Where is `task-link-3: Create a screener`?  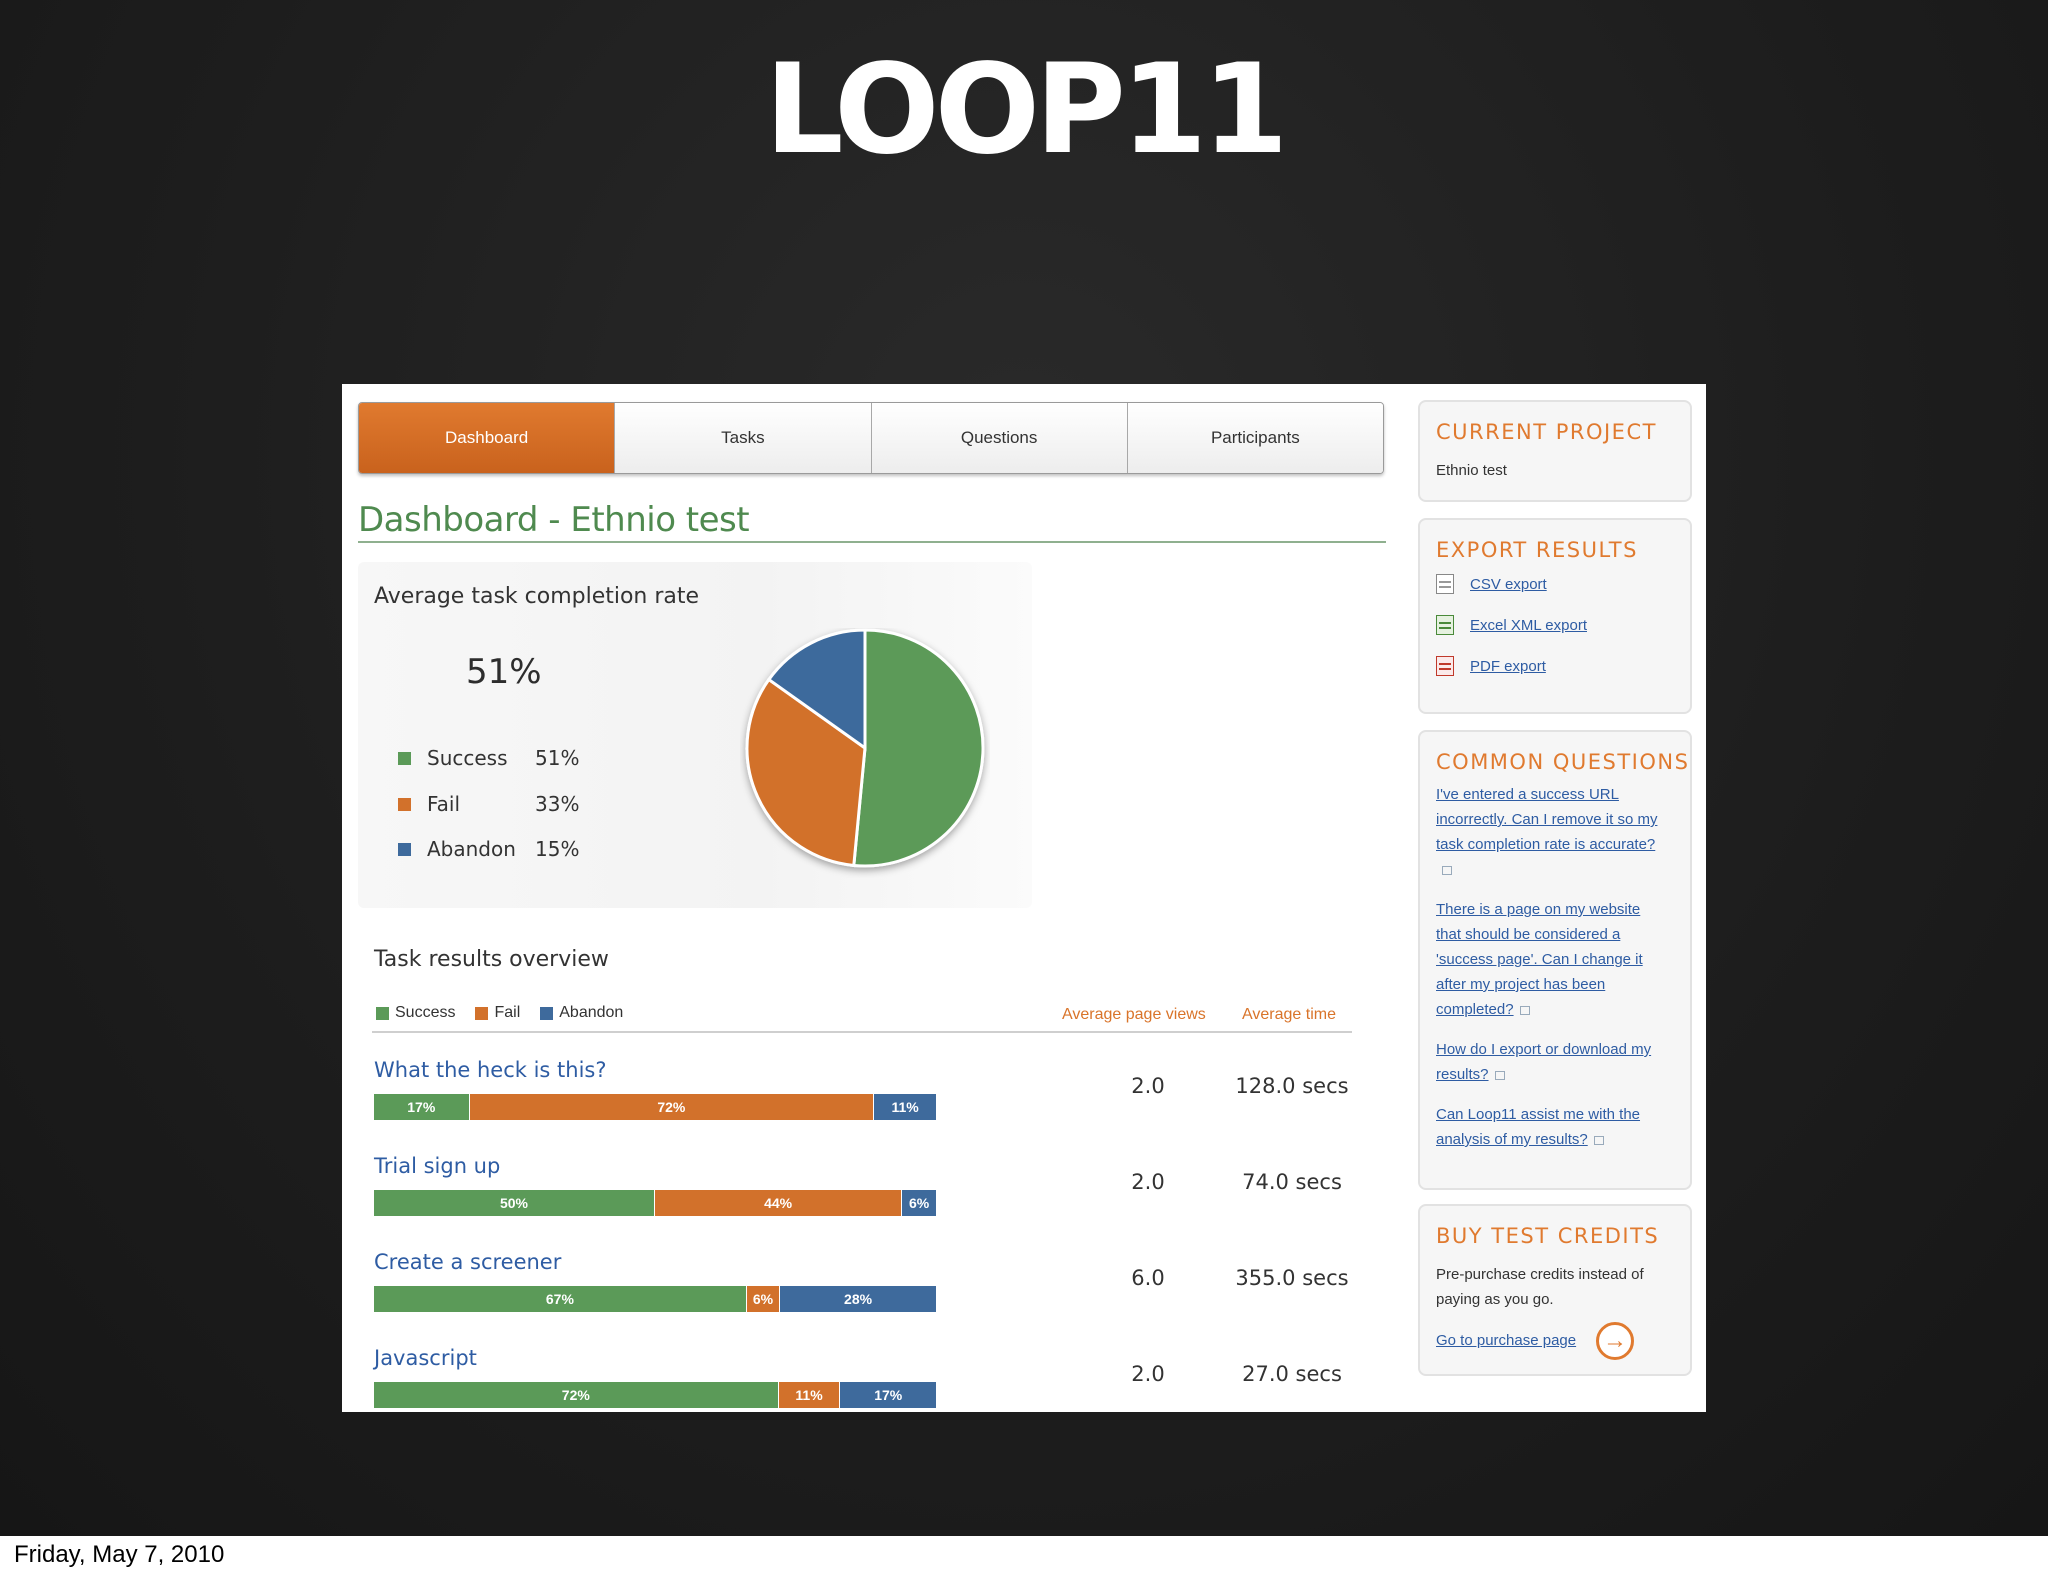
task-link-3: Create a screener is located at coordinates (468, 1262).